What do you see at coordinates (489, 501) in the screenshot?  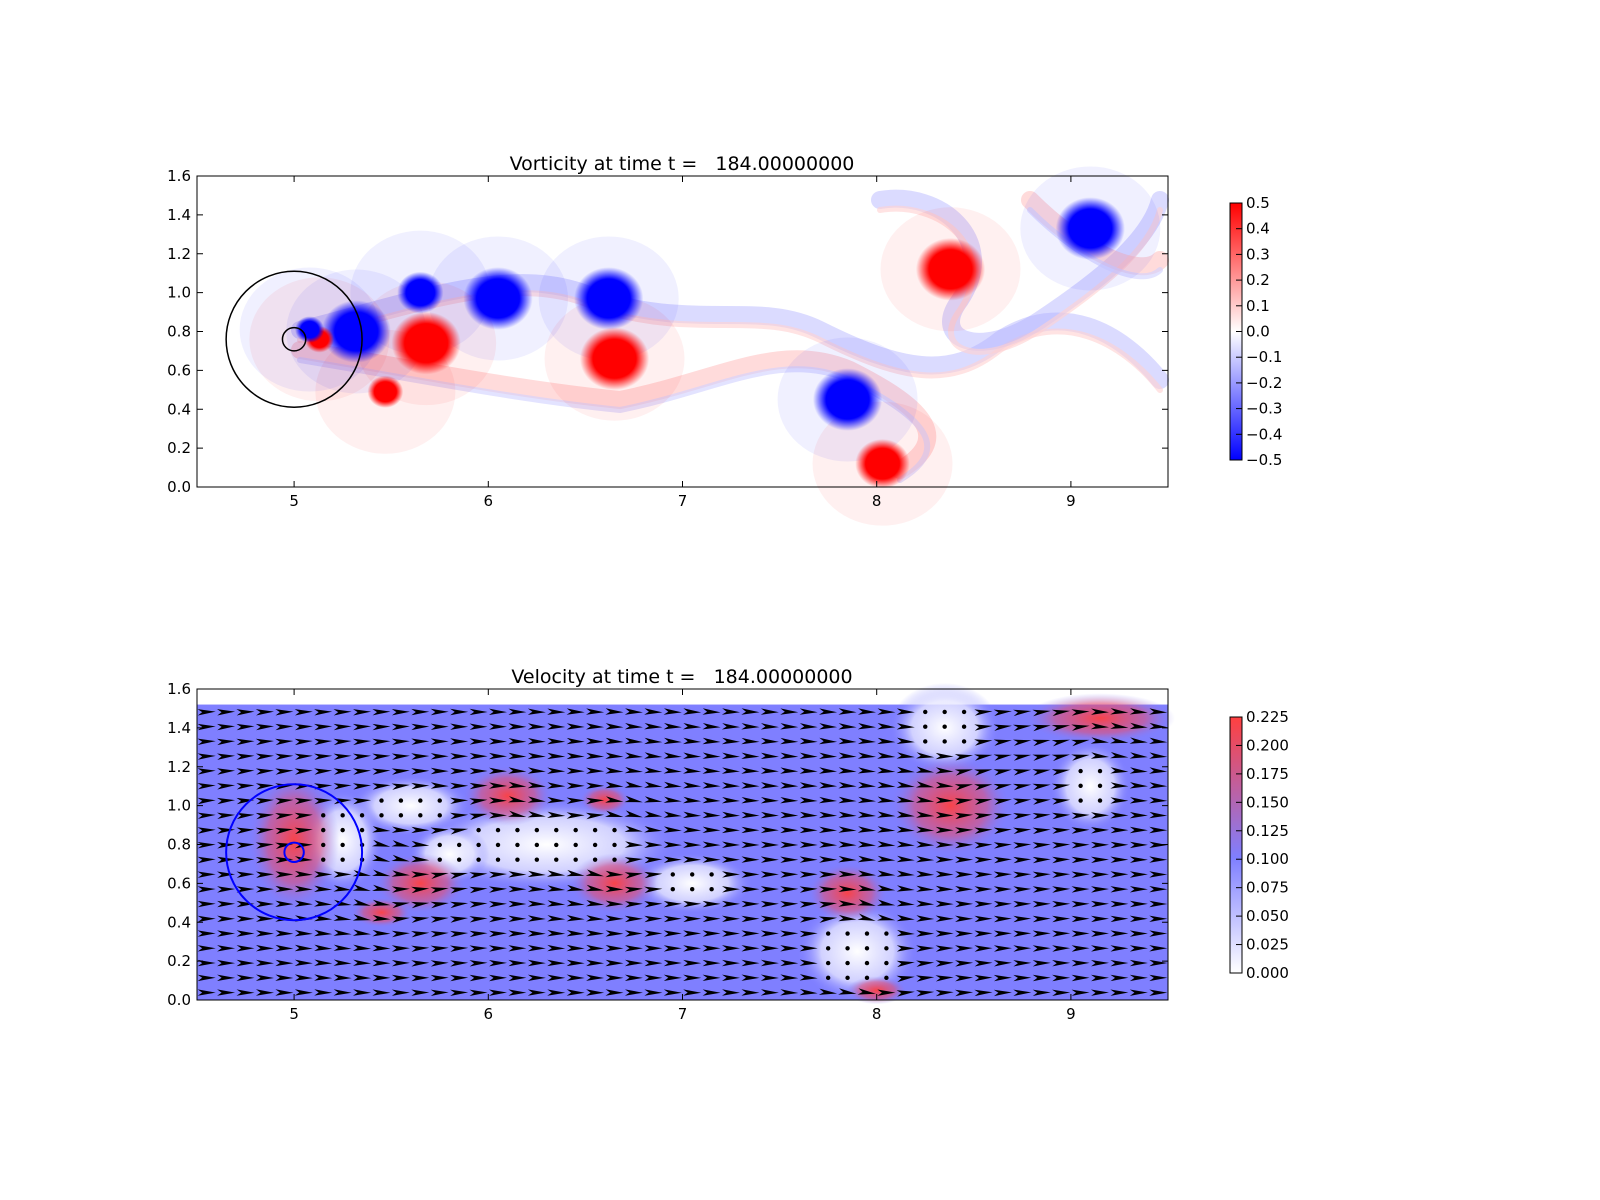 I see `vorticity-xtick-label: 6` at bounding box center [489, 501].